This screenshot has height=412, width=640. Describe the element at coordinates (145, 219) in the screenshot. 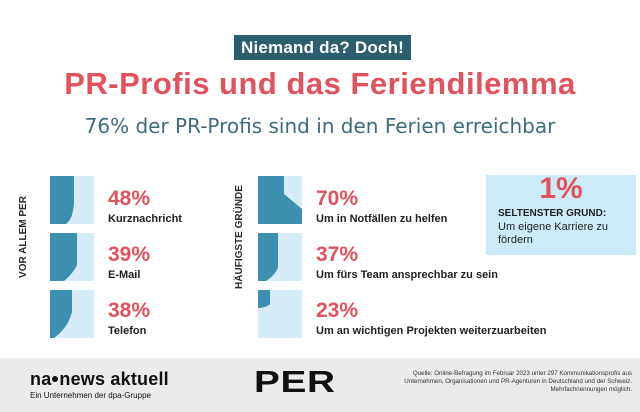

I see `label-kurznachricht: Kurznachricht` at that location.